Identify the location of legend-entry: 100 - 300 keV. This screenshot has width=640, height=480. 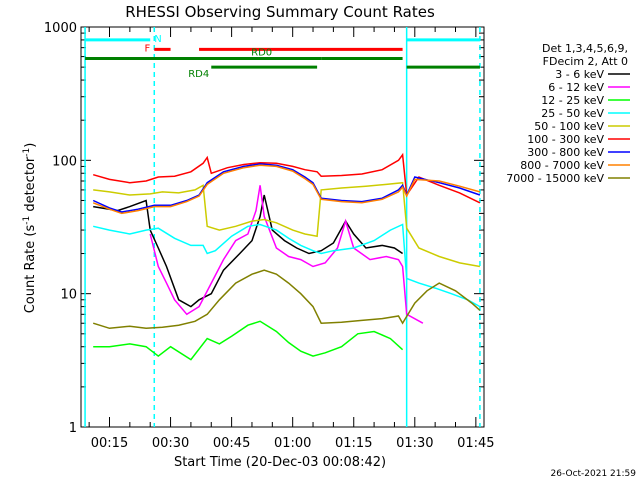
(565, 139).